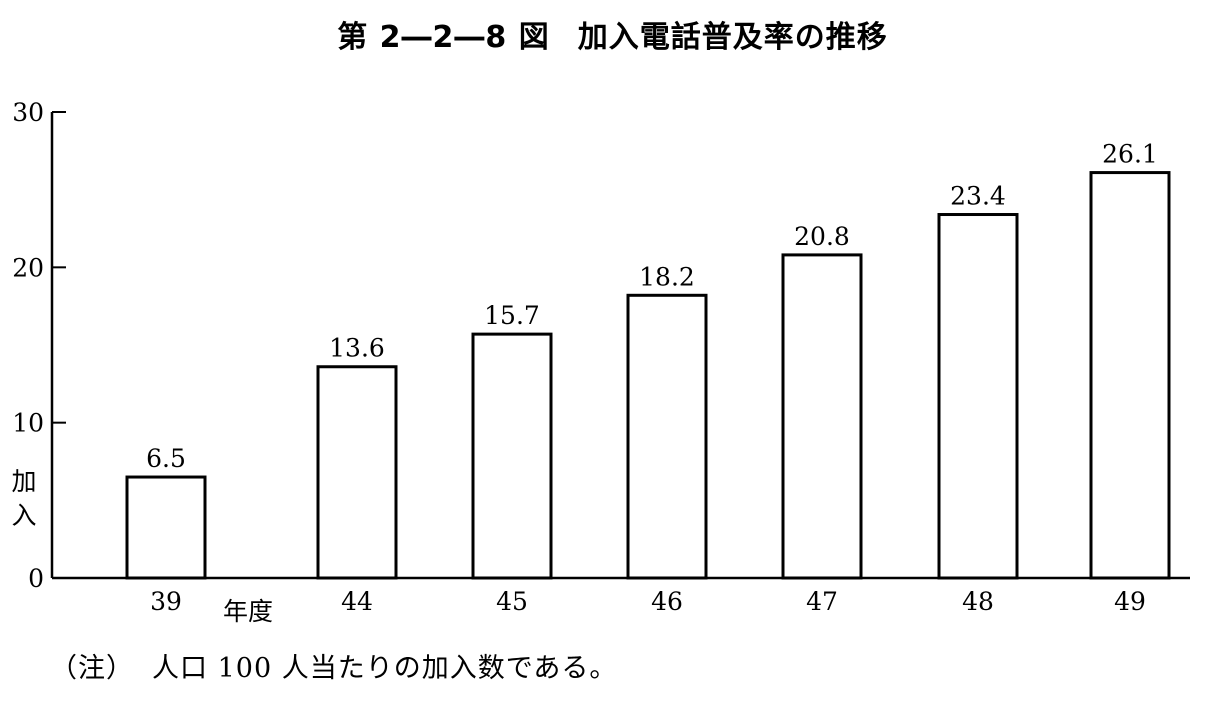 The width and height of the screenshot is (1225, 701). What do you see at coordinates (1130, 601) in the screenshot?
I see `x-tick-label: 49` at bounding box center [1130, 601].